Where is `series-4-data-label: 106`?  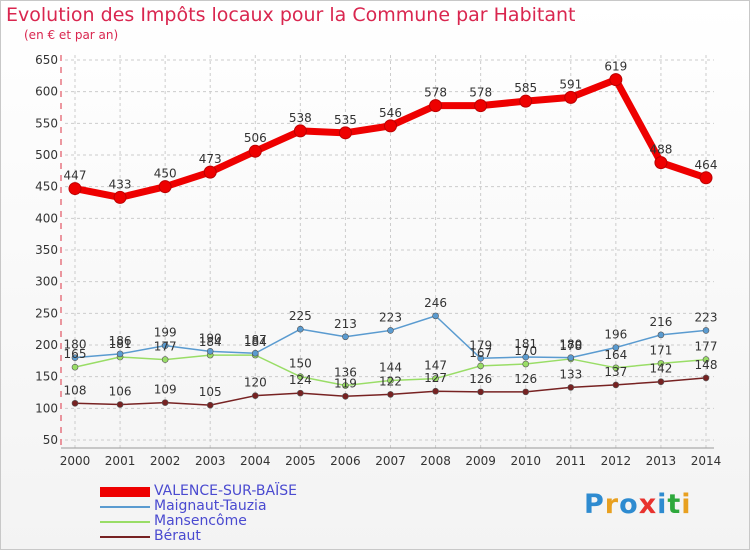
series-4-data-label: 106 is located at coordinates (120, 392).